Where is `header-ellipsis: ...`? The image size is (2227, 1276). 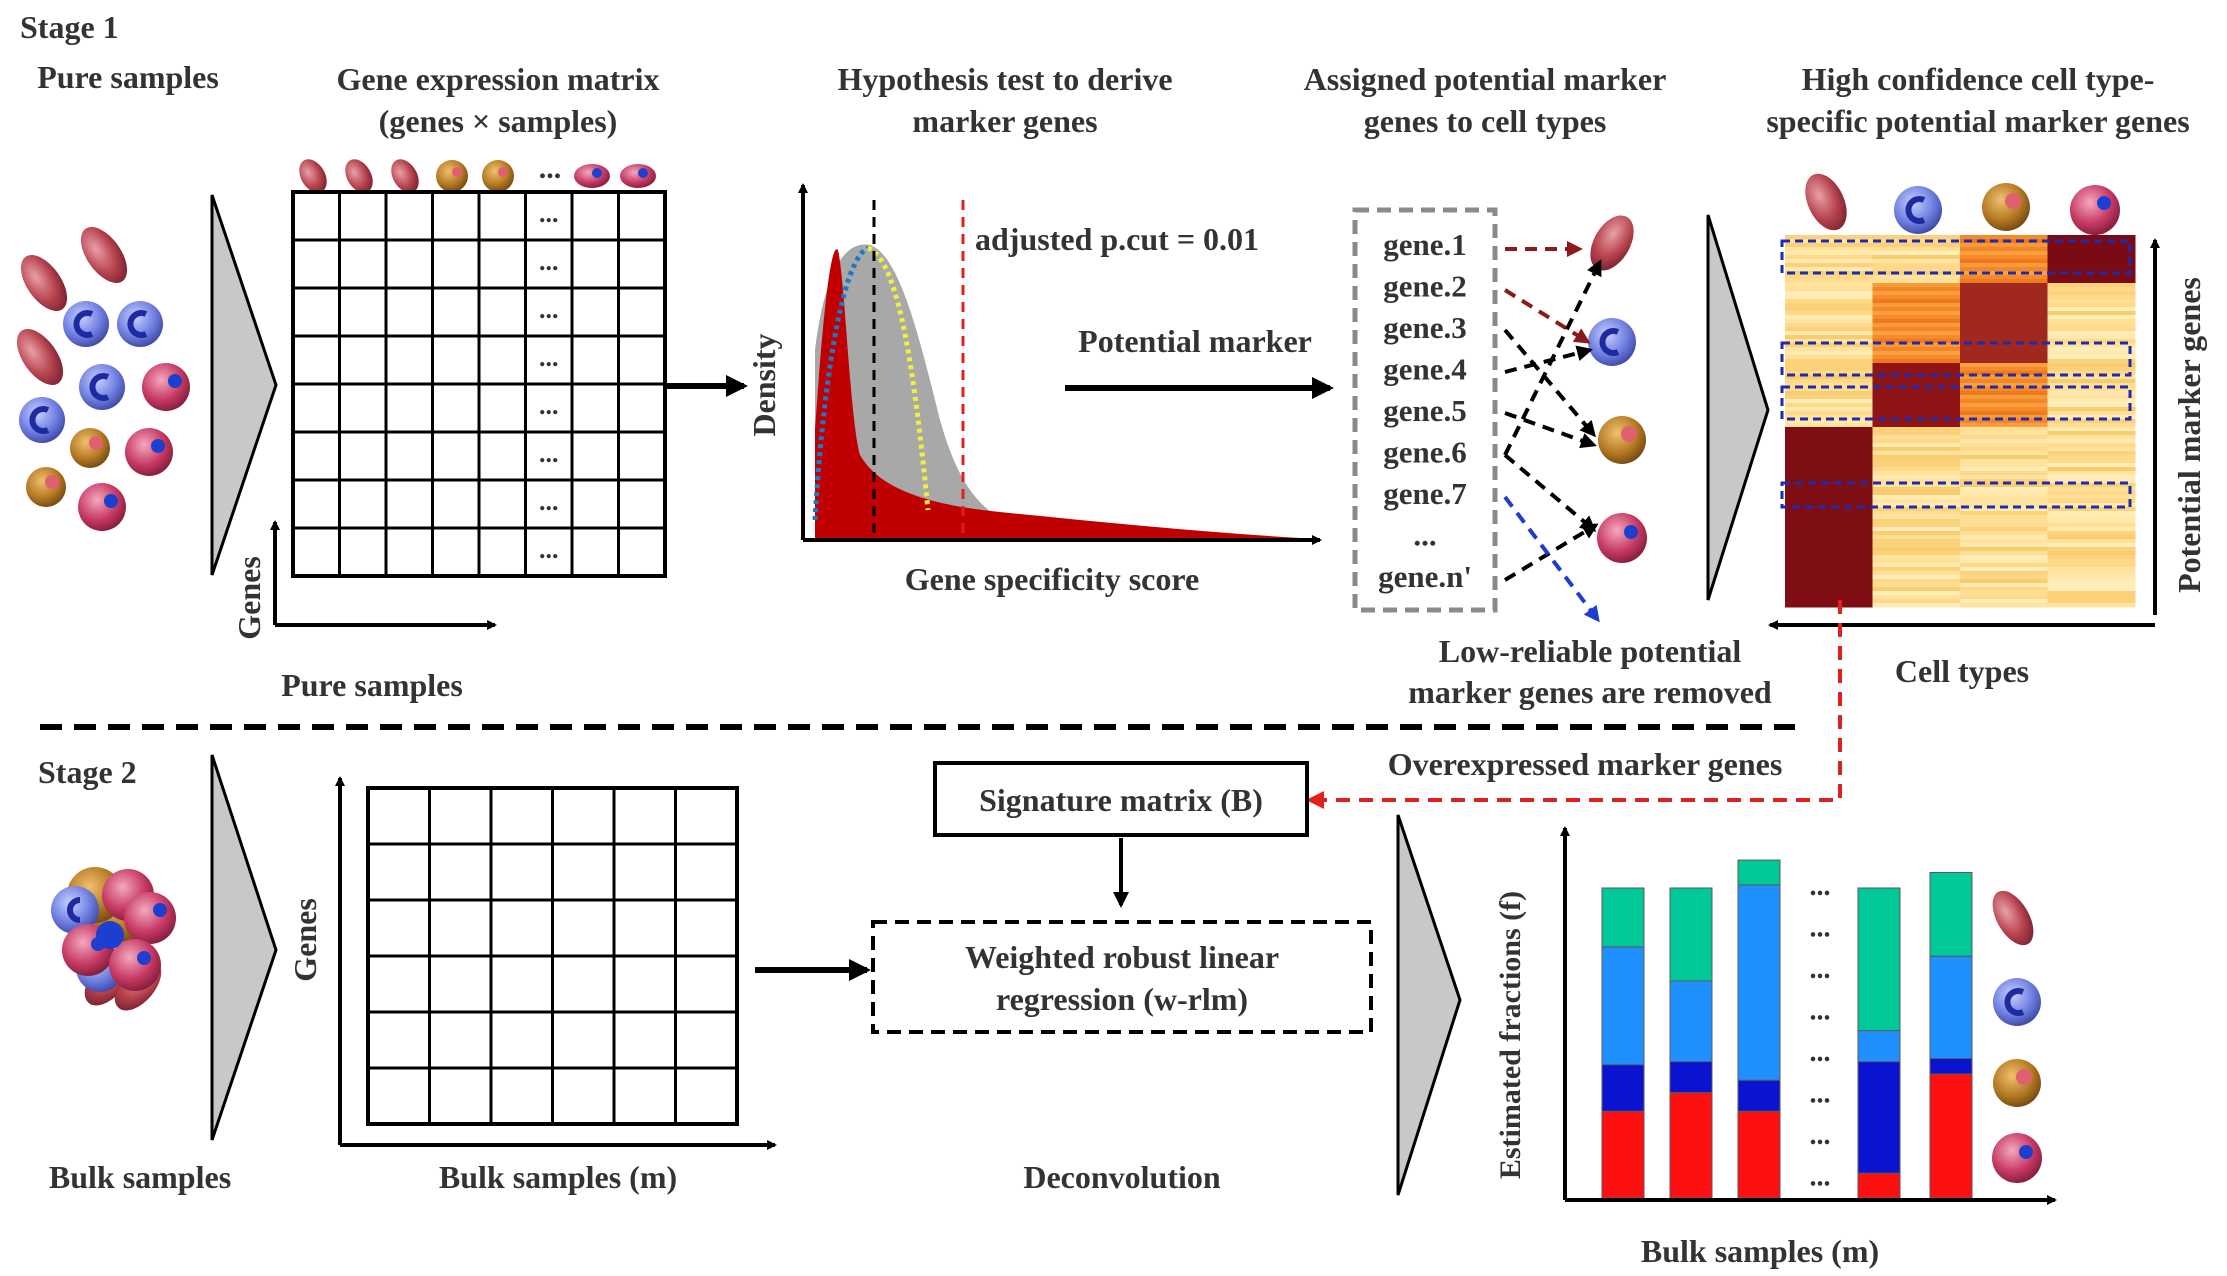
header-ellipsis: ... is located at coordinates (550, 168).